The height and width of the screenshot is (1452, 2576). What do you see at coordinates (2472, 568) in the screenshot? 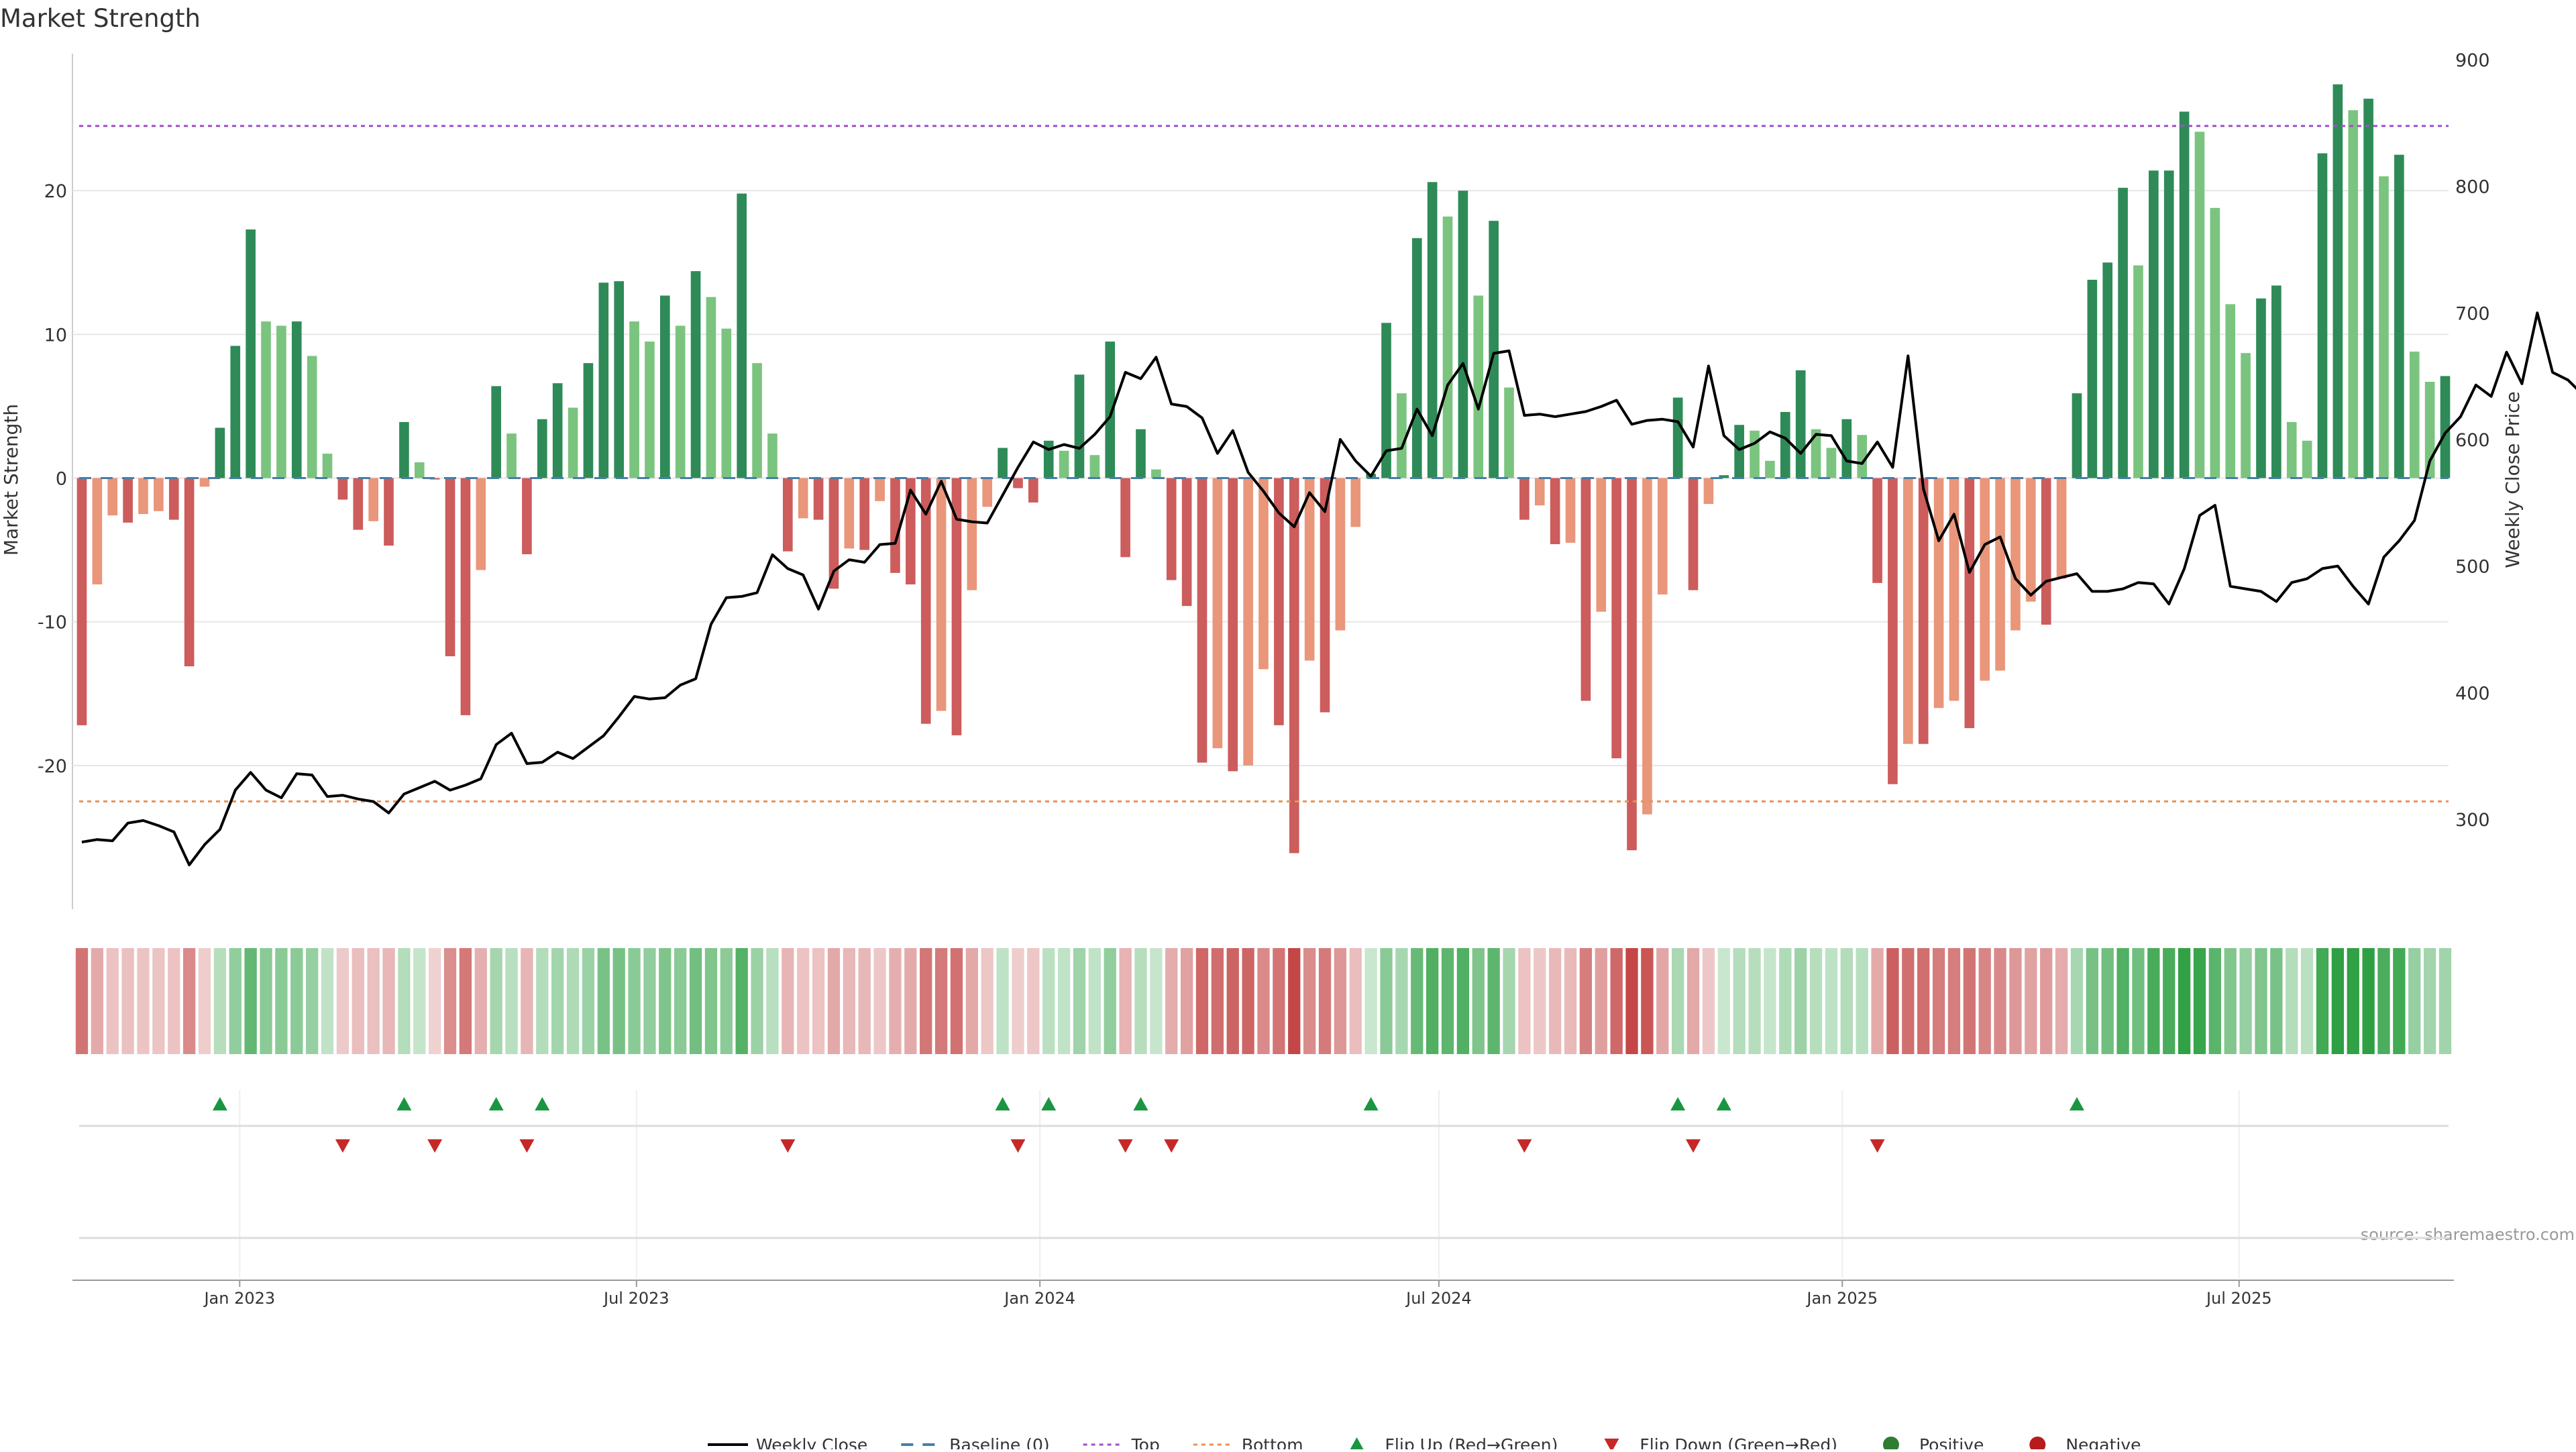
I see `y2-tick-label: 500` at bounding box center [2472, 568].